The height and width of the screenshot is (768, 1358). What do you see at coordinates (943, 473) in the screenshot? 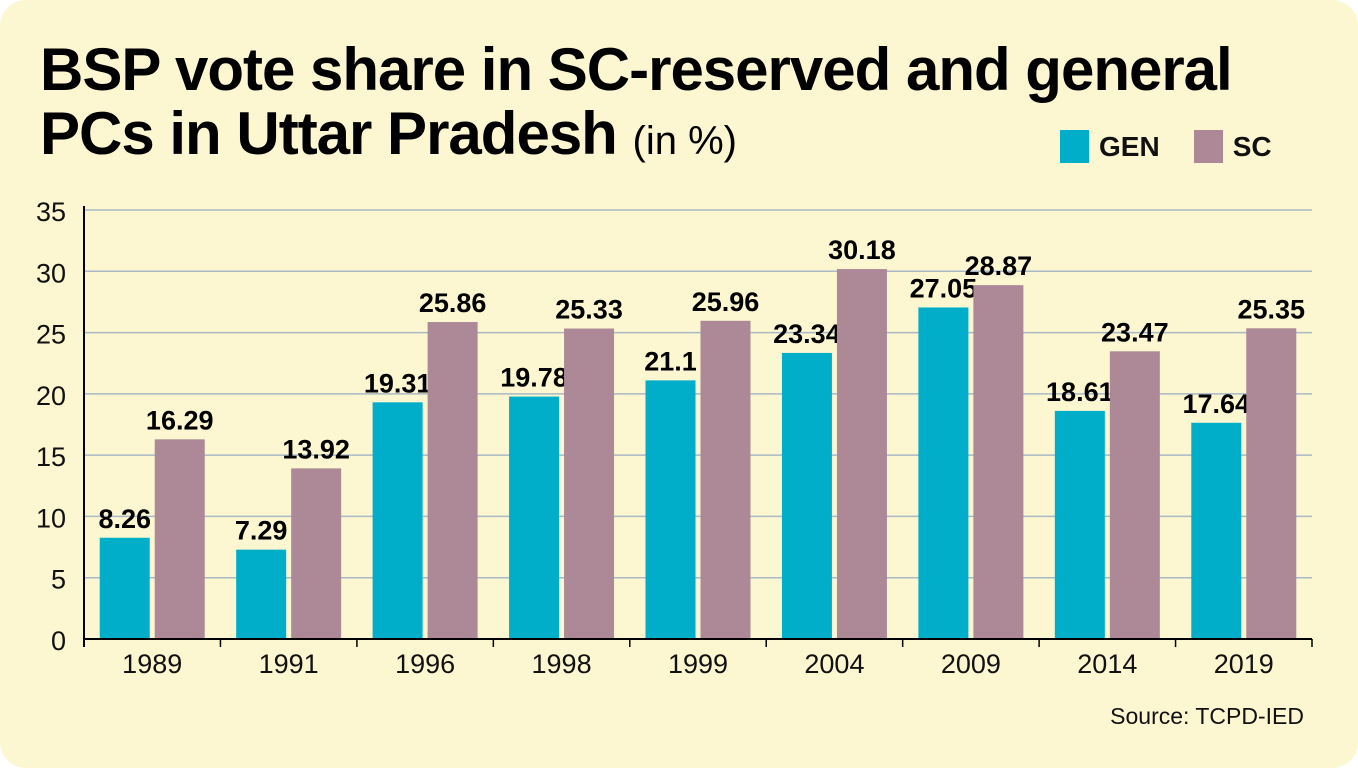
I see `bar-gen-2009` at bounding box center [943, 473].